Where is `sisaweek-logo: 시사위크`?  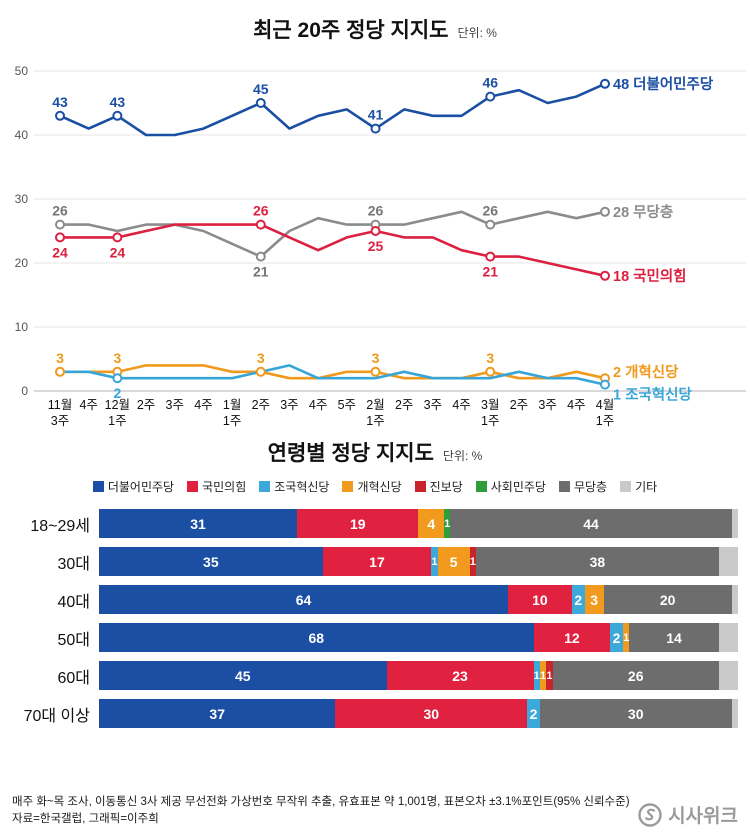
sisaweek-logo: 시사위크 is located at coordinates (687, 814).